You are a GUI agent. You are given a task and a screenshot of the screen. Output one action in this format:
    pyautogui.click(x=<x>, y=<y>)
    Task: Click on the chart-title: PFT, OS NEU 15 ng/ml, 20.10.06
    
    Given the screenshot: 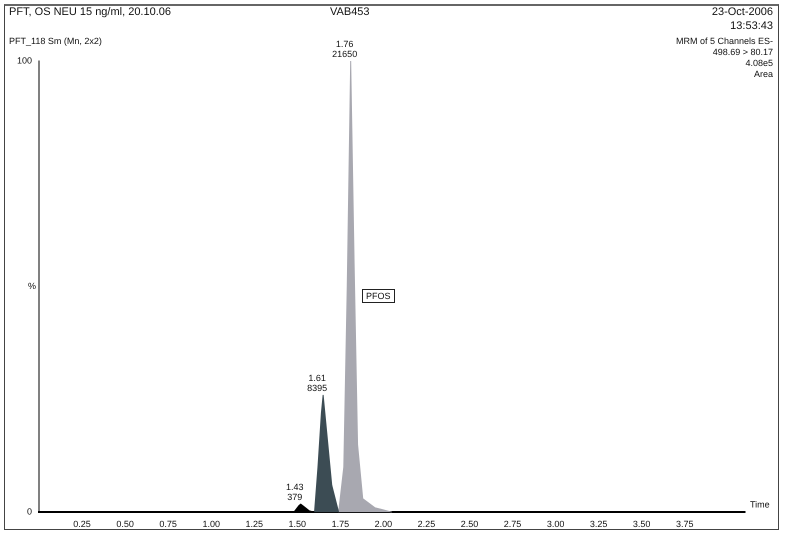 What is the action you would take?
    pyautogui.click(x=90, y=12)
    